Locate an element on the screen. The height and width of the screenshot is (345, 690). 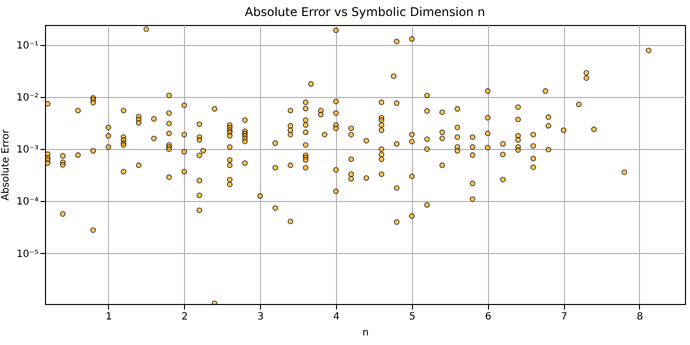
y-tick-label: 10⁻⁴ is located at coordinates (27, 202).